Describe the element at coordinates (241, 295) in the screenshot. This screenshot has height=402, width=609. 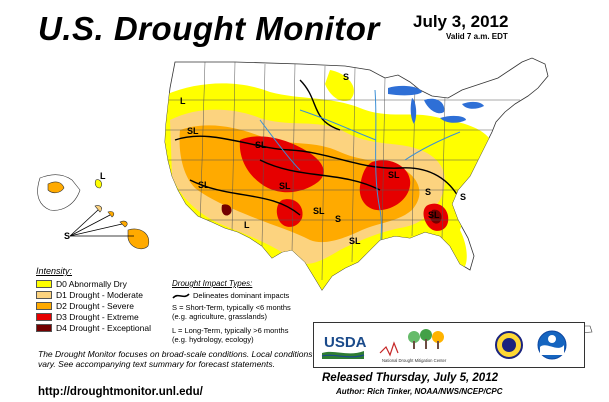
I see `impact-line-label: Delineates dominant impacts` at that location.